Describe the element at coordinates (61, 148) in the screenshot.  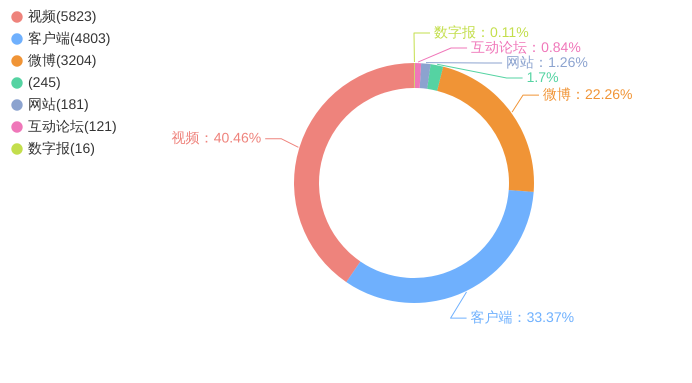
I see `legend-label: 数字报(16)` at that location.